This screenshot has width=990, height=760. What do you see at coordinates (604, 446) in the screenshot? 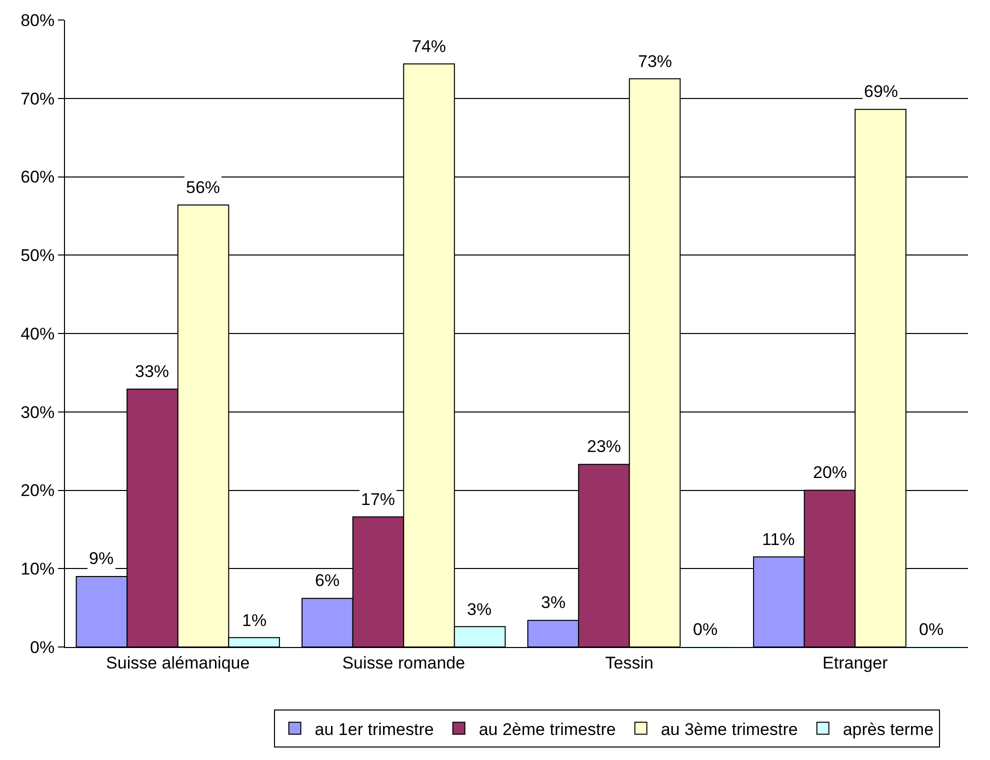
I see `data-label: 23%` at bounding box center [604, 446].